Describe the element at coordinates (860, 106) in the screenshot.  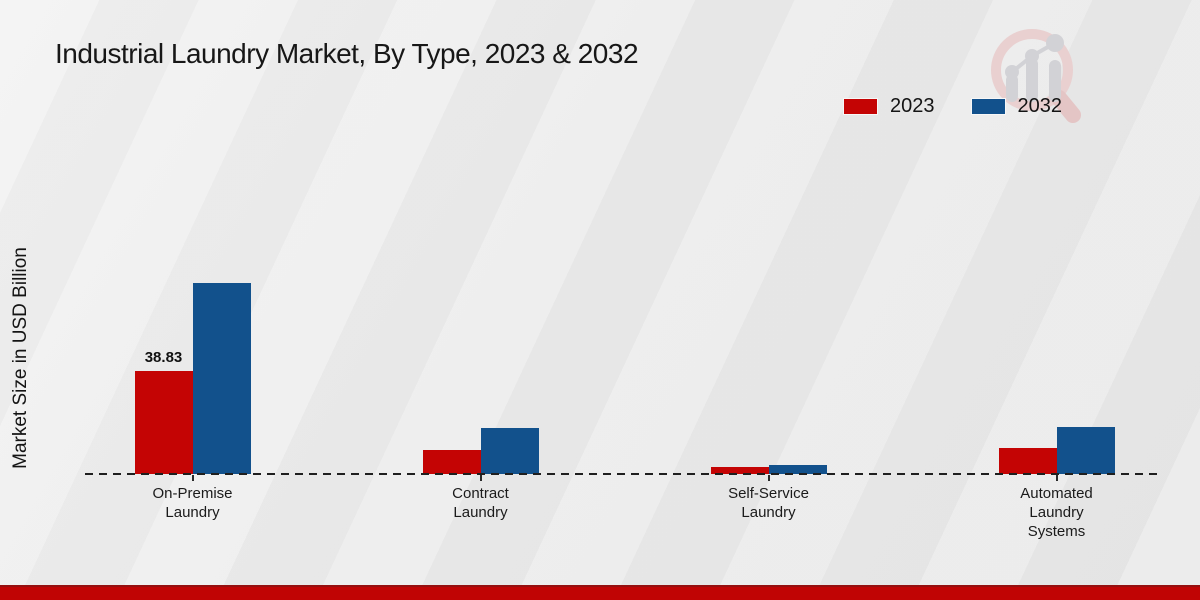
I see `legend-swatch-2023` at that location.